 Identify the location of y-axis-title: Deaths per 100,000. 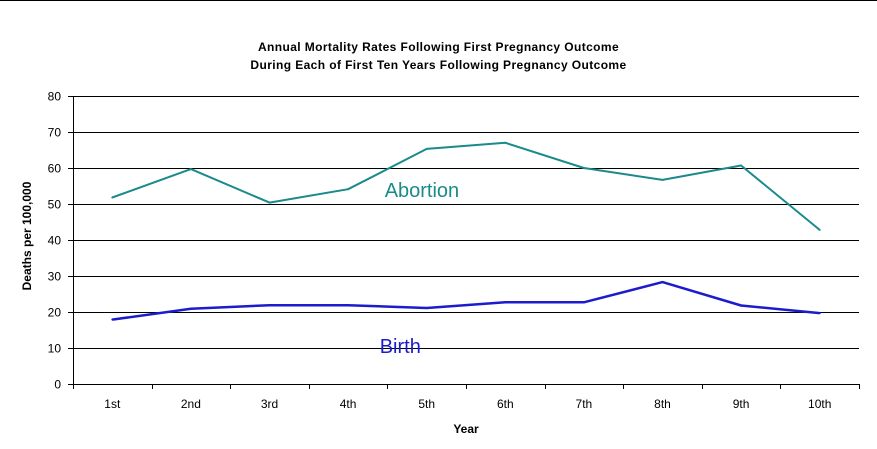
(27, 235).